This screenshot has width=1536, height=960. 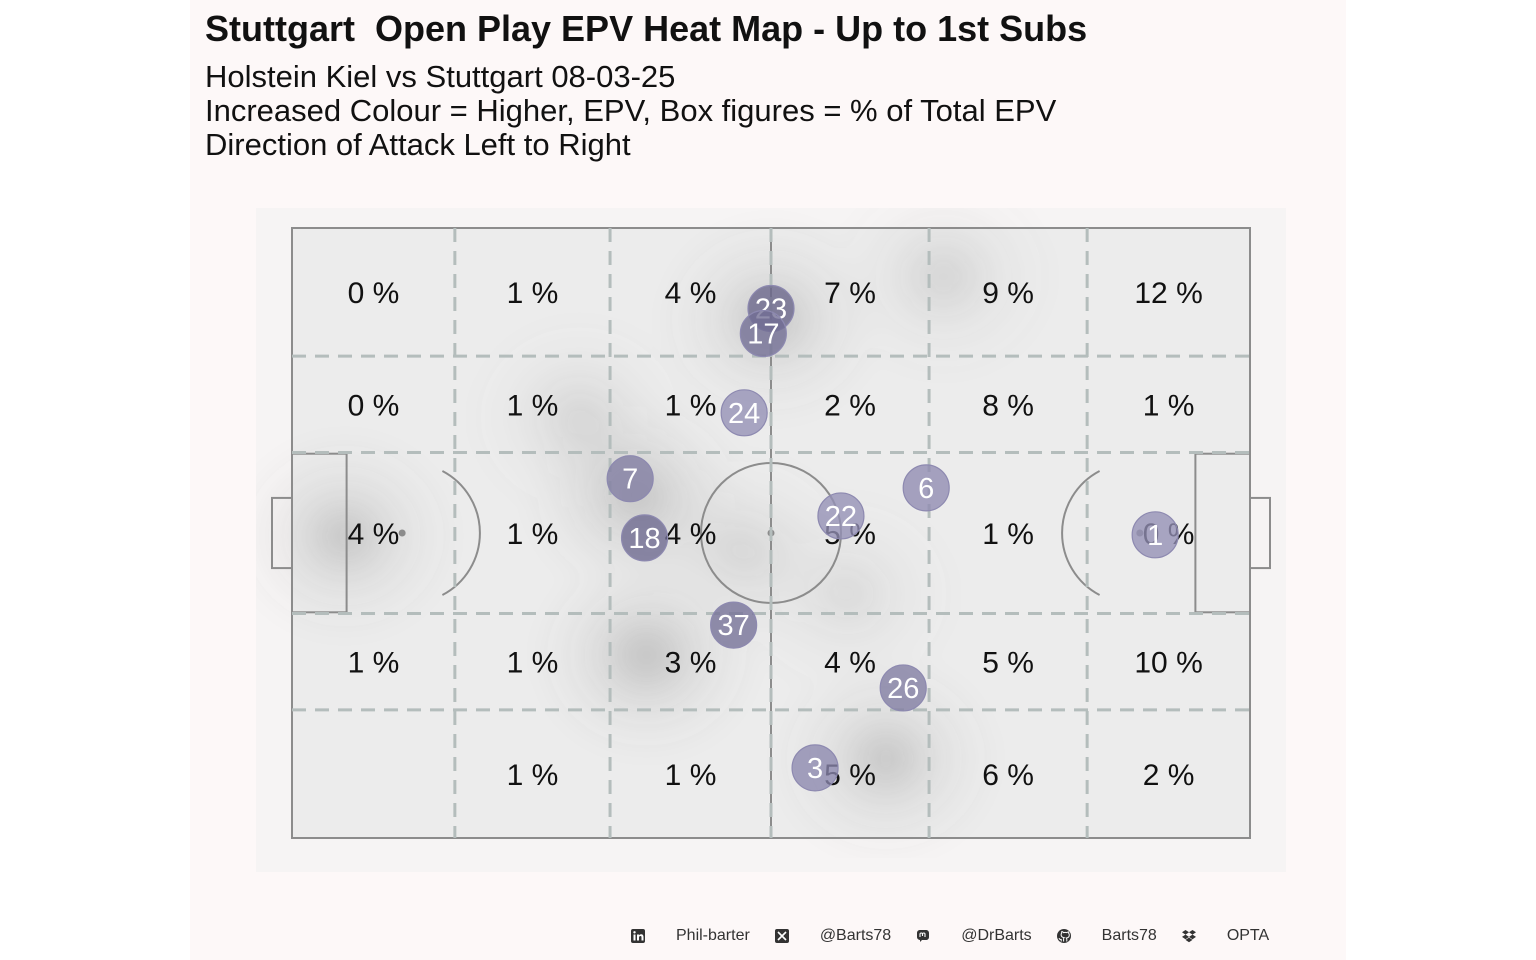 I want to click on player-number: 3, so click(x=815, y=769).